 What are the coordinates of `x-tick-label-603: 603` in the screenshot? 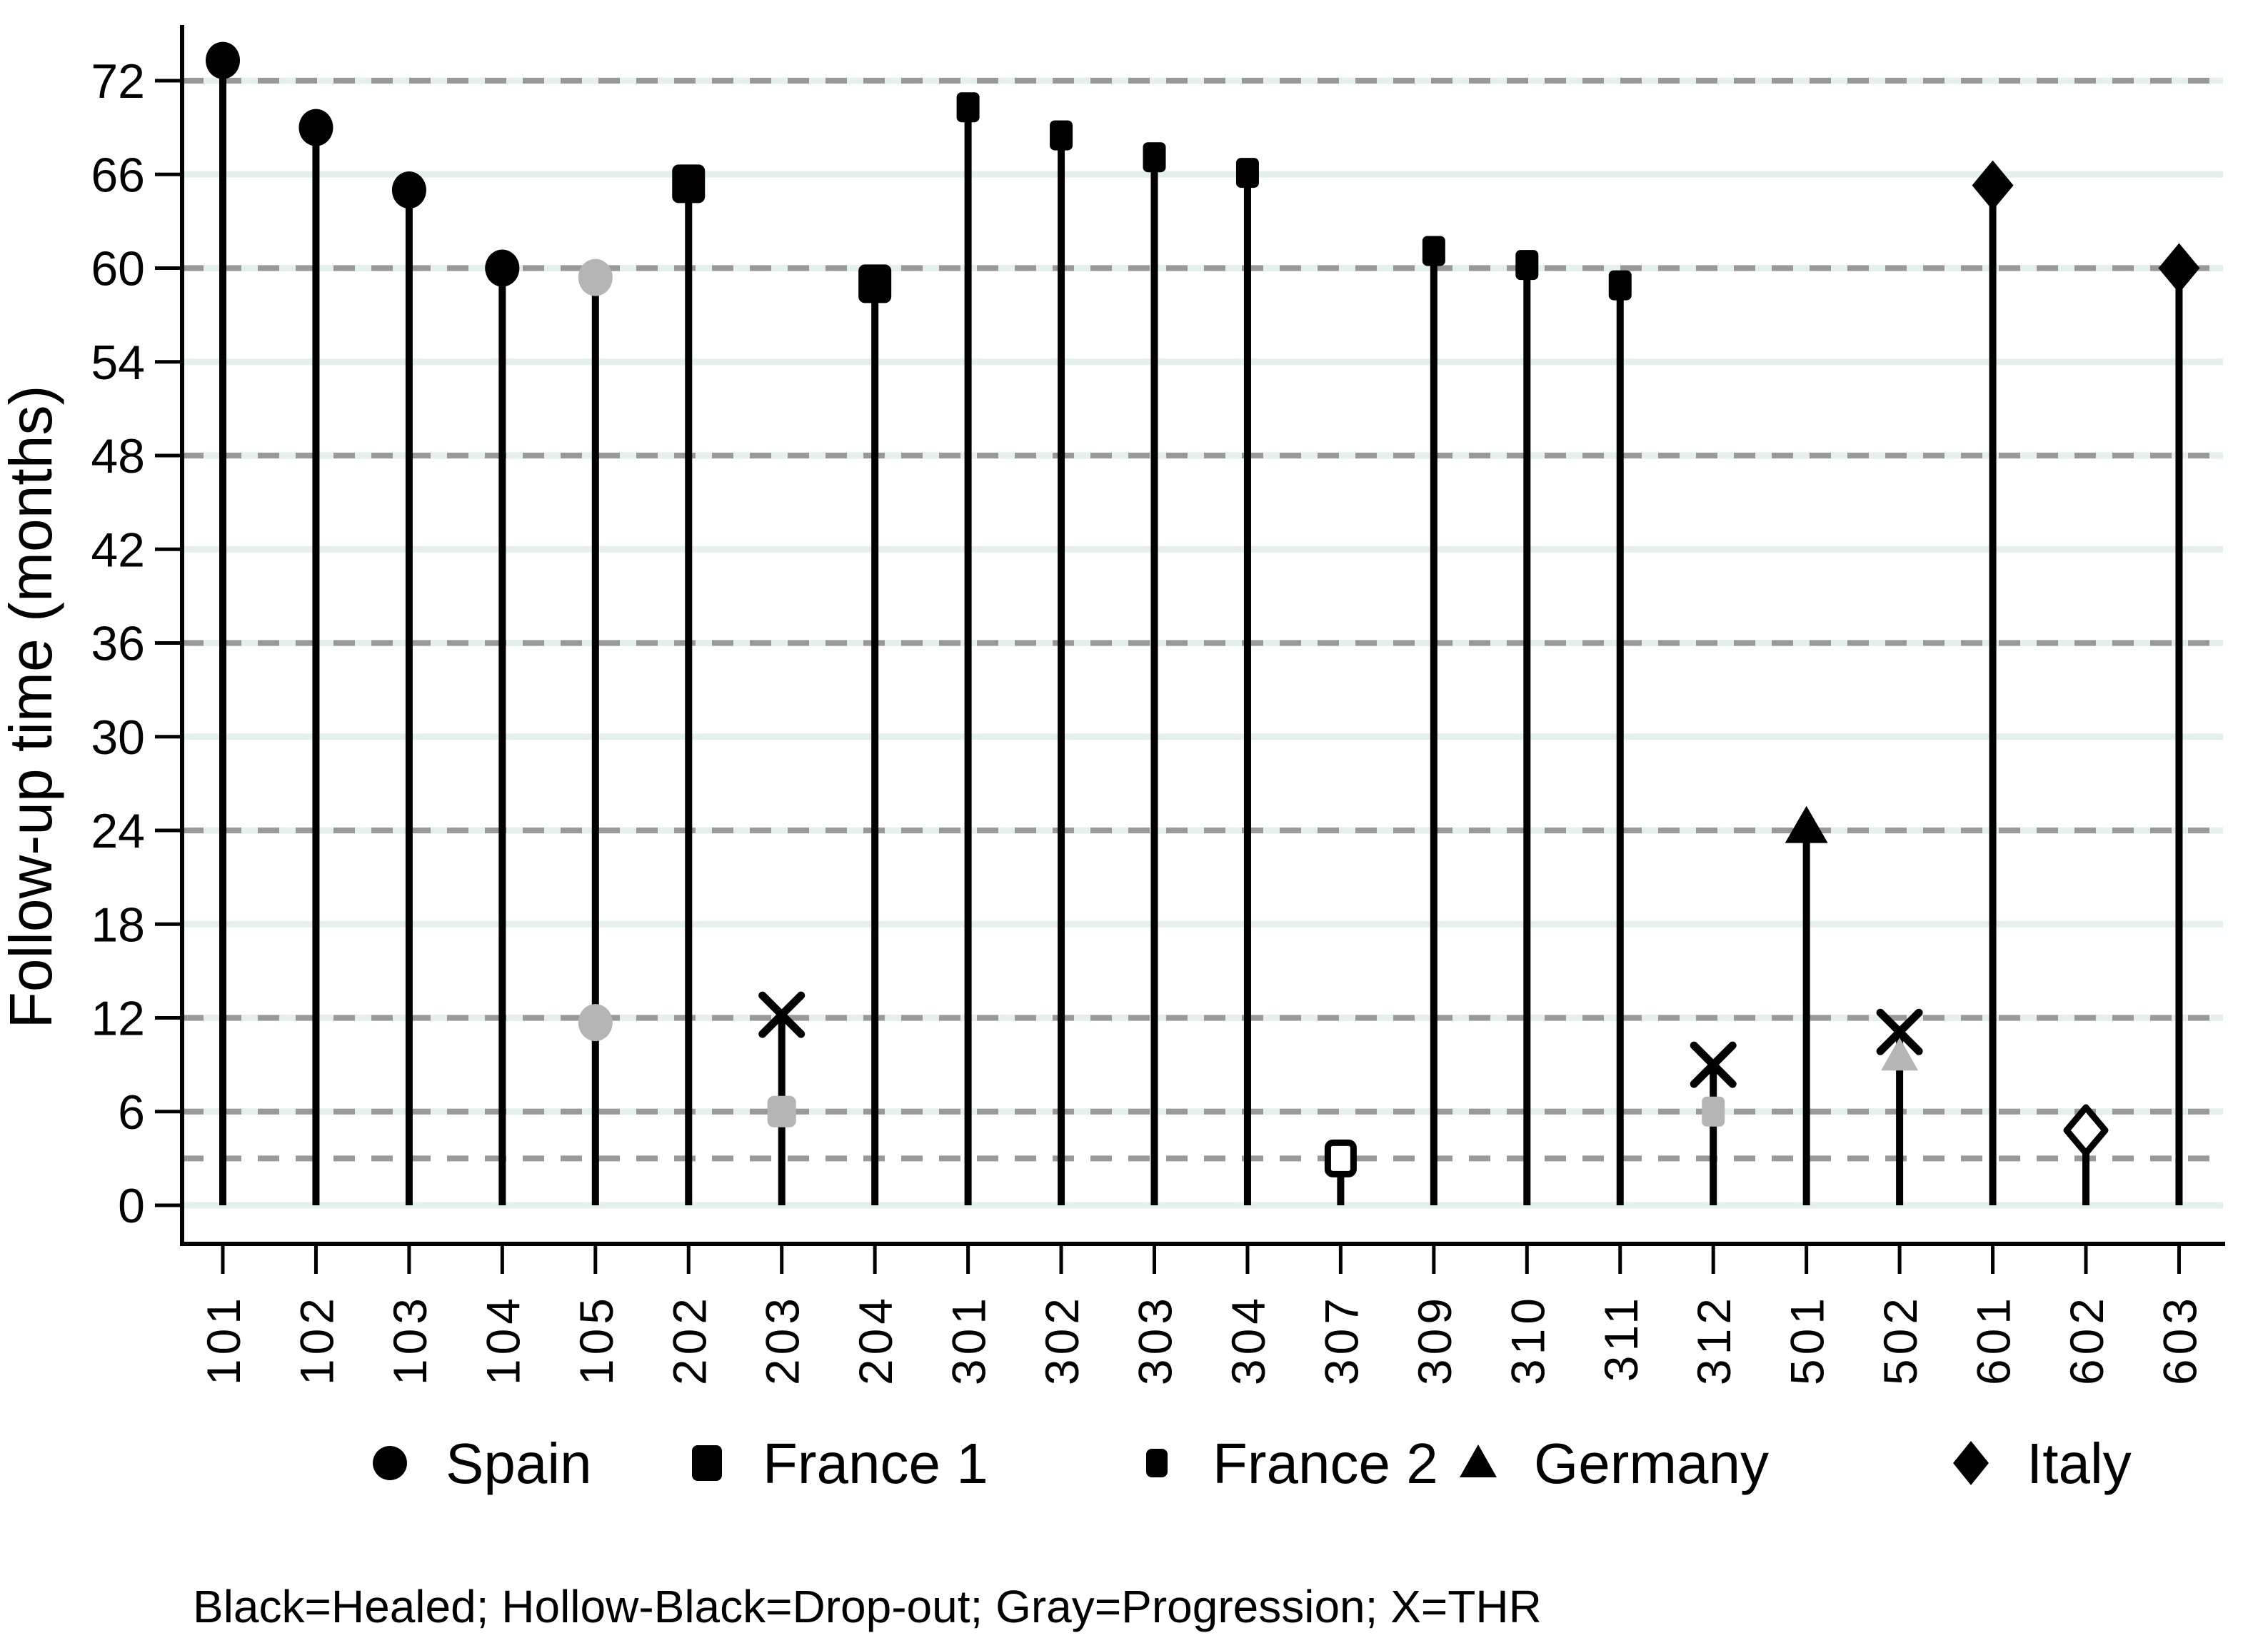 It's located at (2179, 1339).